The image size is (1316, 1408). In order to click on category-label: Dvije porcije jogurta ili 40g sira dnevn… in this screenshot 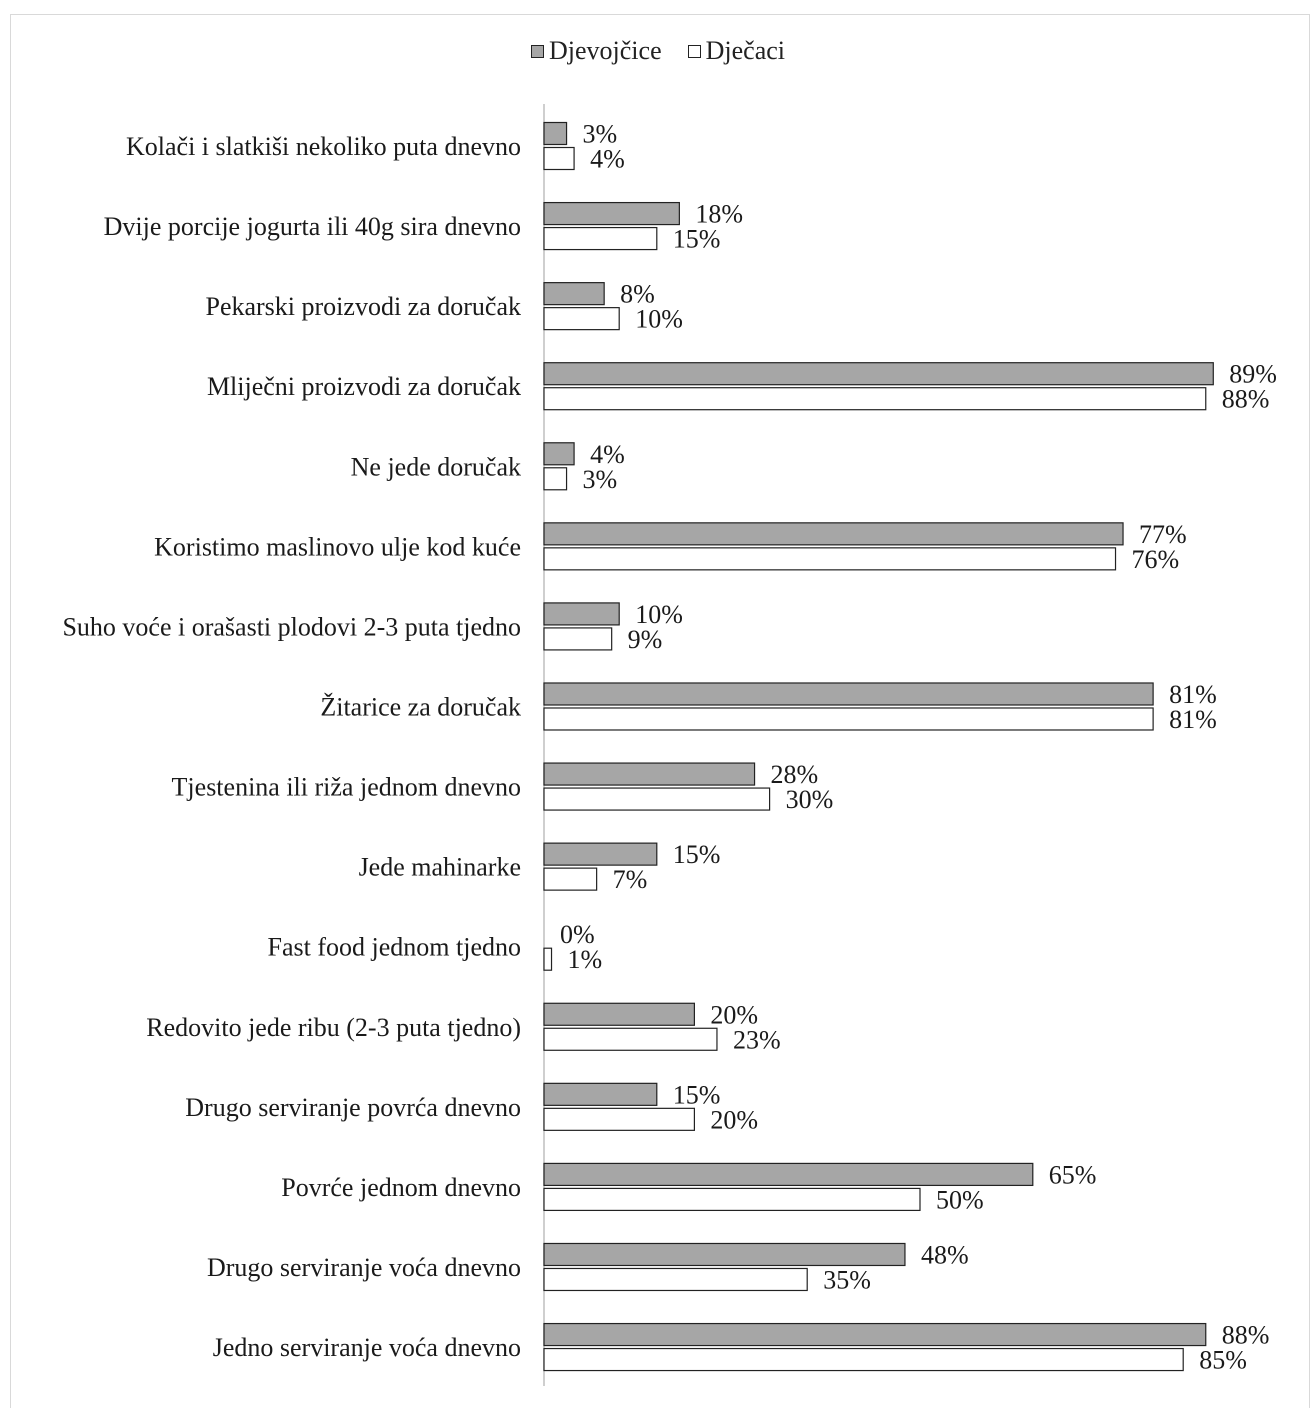, I will do `click(312, 226)`.